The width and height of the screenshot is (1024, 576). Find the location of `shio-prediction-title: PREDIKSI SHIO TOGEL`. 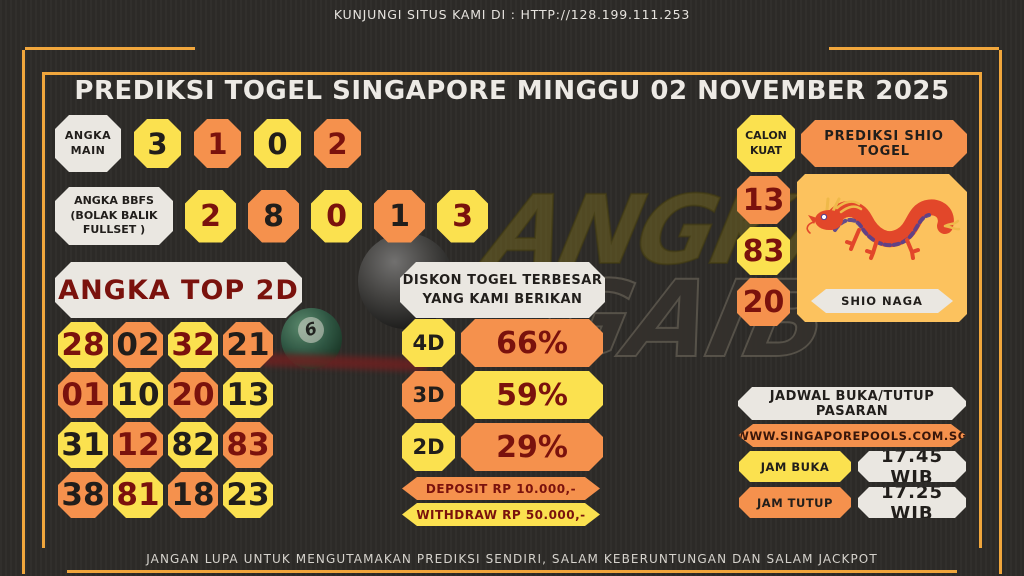

shio-prediction-title: PREDIKSI SHIO TOGEL is located at coordinates (884, 143).